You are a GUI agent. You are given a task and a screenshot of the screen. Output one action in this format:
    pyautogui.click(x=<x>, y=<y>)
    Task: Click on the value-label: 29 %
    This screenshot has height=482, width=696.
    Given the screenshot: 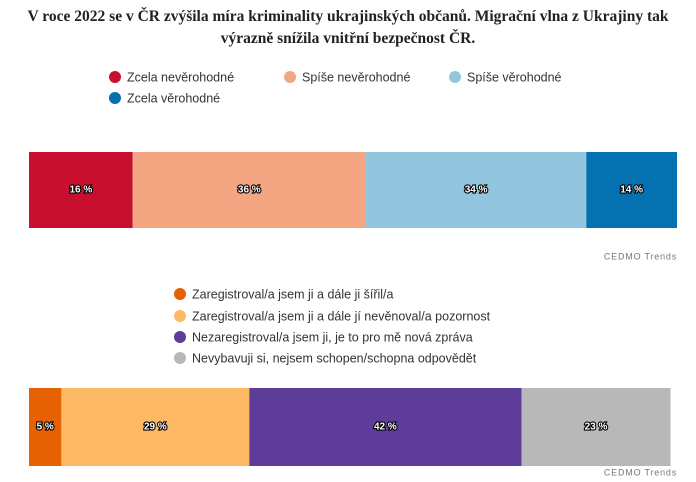 What is the action you would take?
    pyautogui.click(x=155, y=427)
    